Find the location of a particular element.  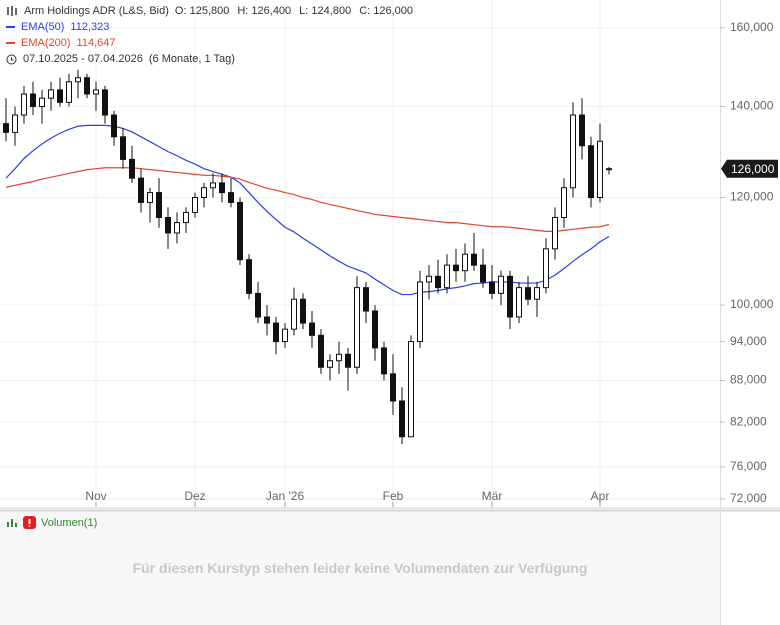

ohlc-label: C: is located at coordinates (365, 11).